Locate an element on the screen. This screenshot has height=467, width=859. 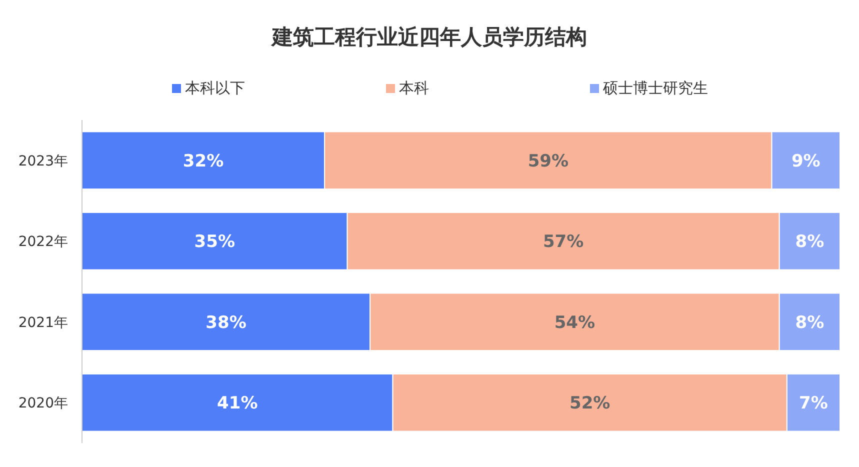
legend-label: 本科以下 is located at coordinates (215, 88).